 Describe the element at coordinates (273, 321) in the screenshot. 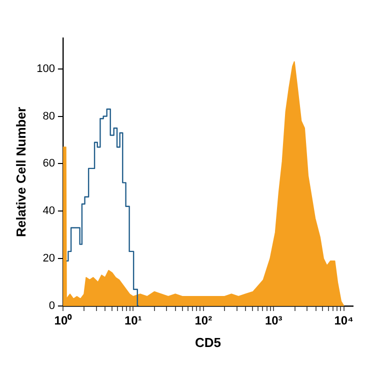

I see `x-tick-label: 10³` at that location.